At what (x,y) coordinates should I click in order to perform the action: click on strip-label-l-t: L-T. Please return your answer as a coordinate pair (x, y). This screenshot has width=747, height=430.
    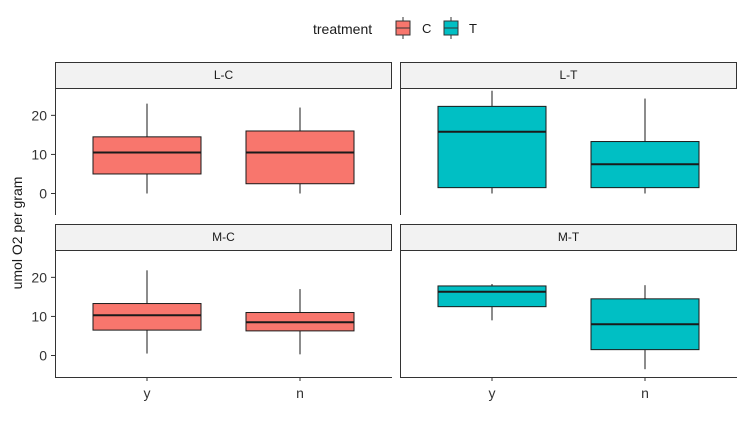
    Looking at the image, I should click on (569, 75).